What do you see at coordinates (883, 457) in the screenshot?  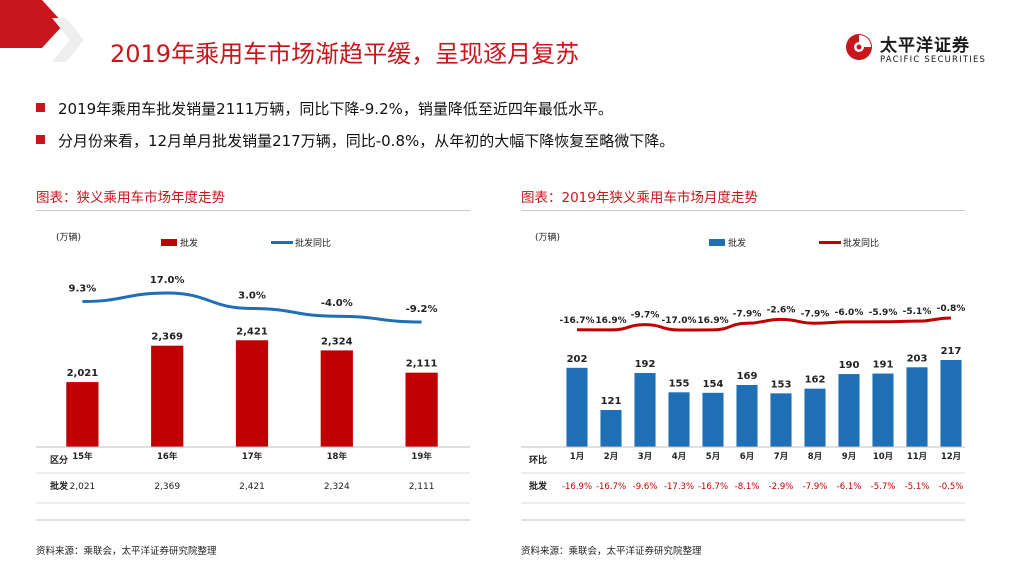 I see `category-label: 10月` at bounding box center [883, 457].